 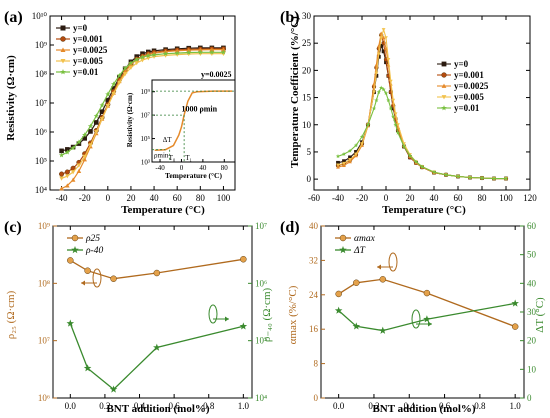 I want to click on panel-c-xtick-label: 1.0, so click(x=244, y=406).